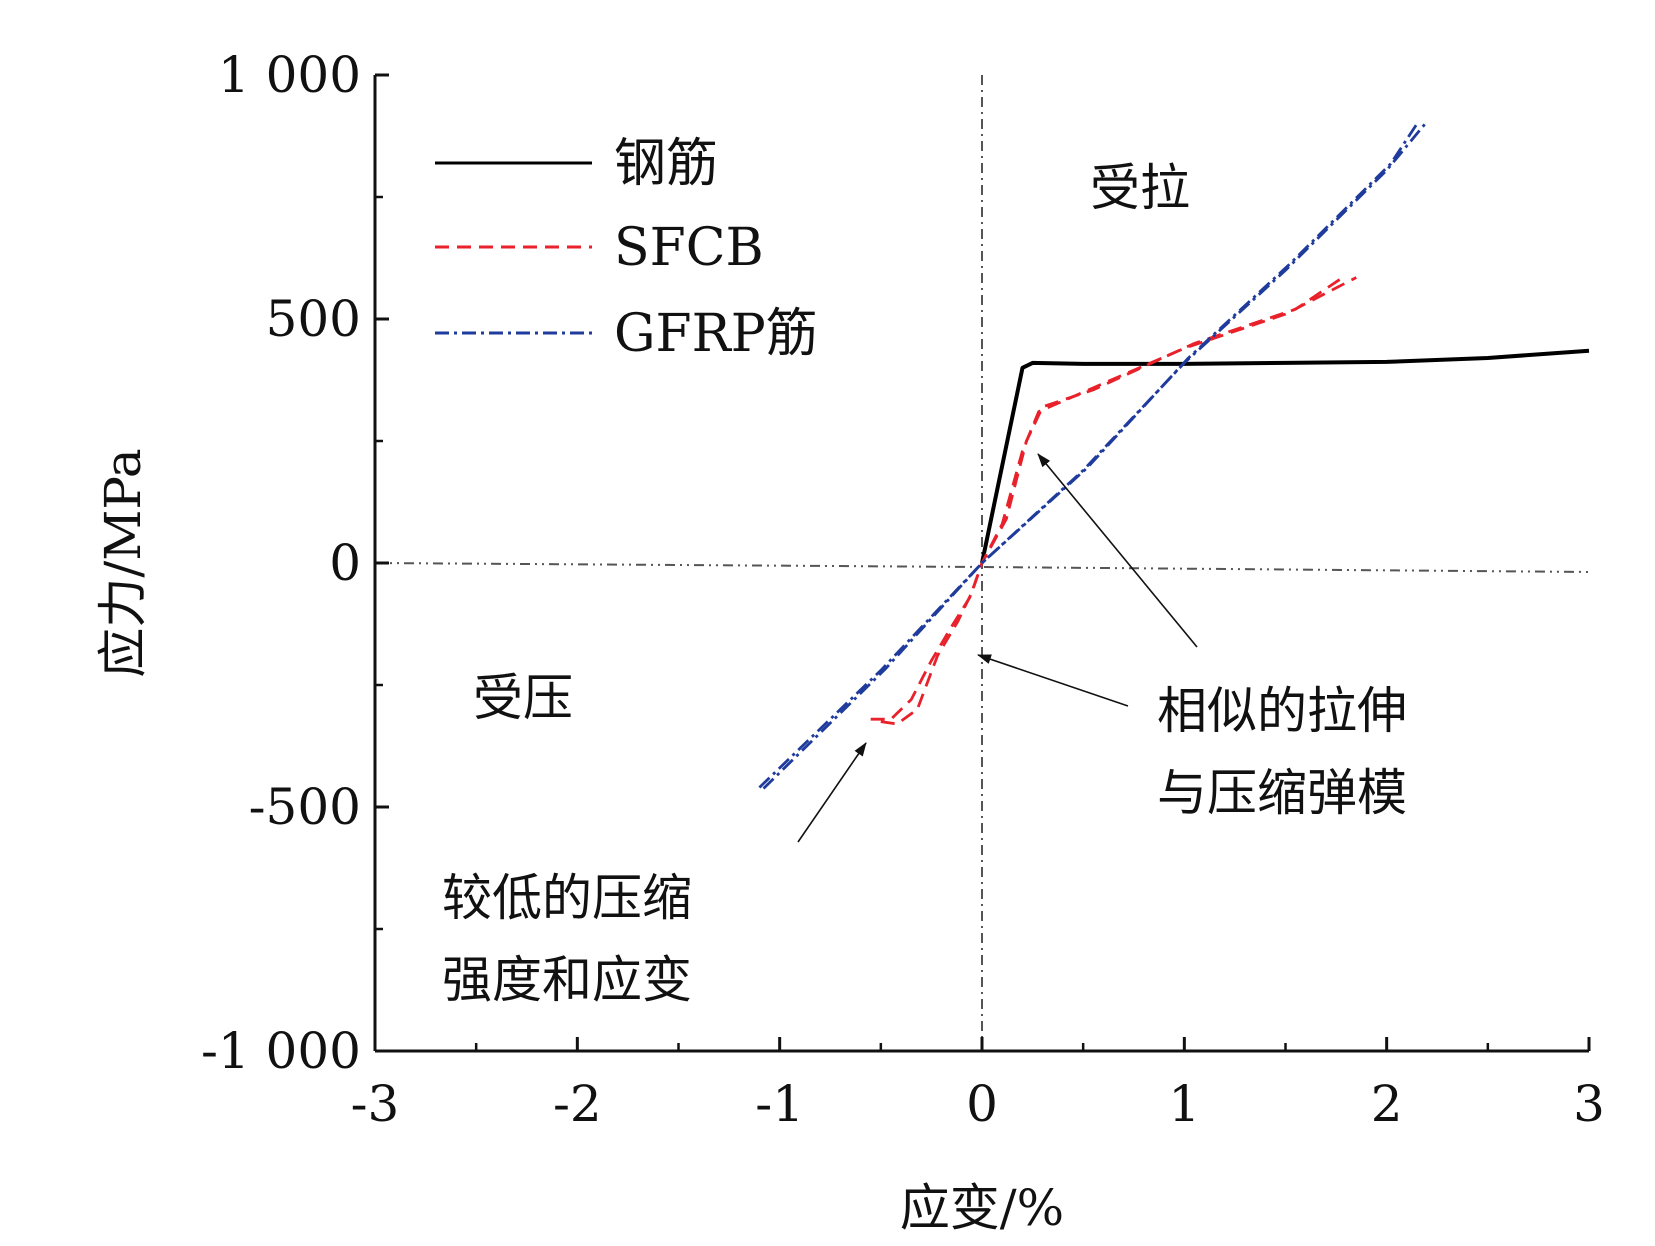 The image size is (1655, 1246). I want to click on annotation-strength-line2: 强度和应变, so click(567, 980).